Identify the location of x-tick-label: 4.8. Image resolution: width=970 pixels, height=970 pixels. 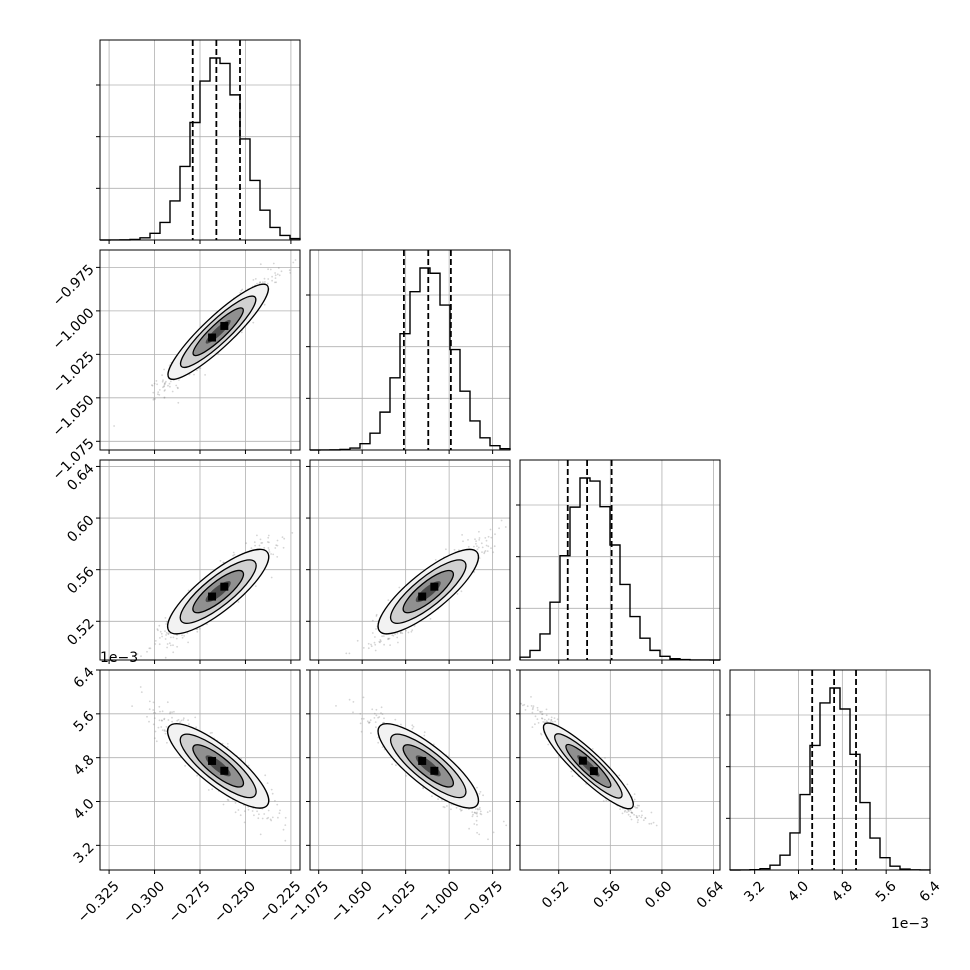
(842, 891).